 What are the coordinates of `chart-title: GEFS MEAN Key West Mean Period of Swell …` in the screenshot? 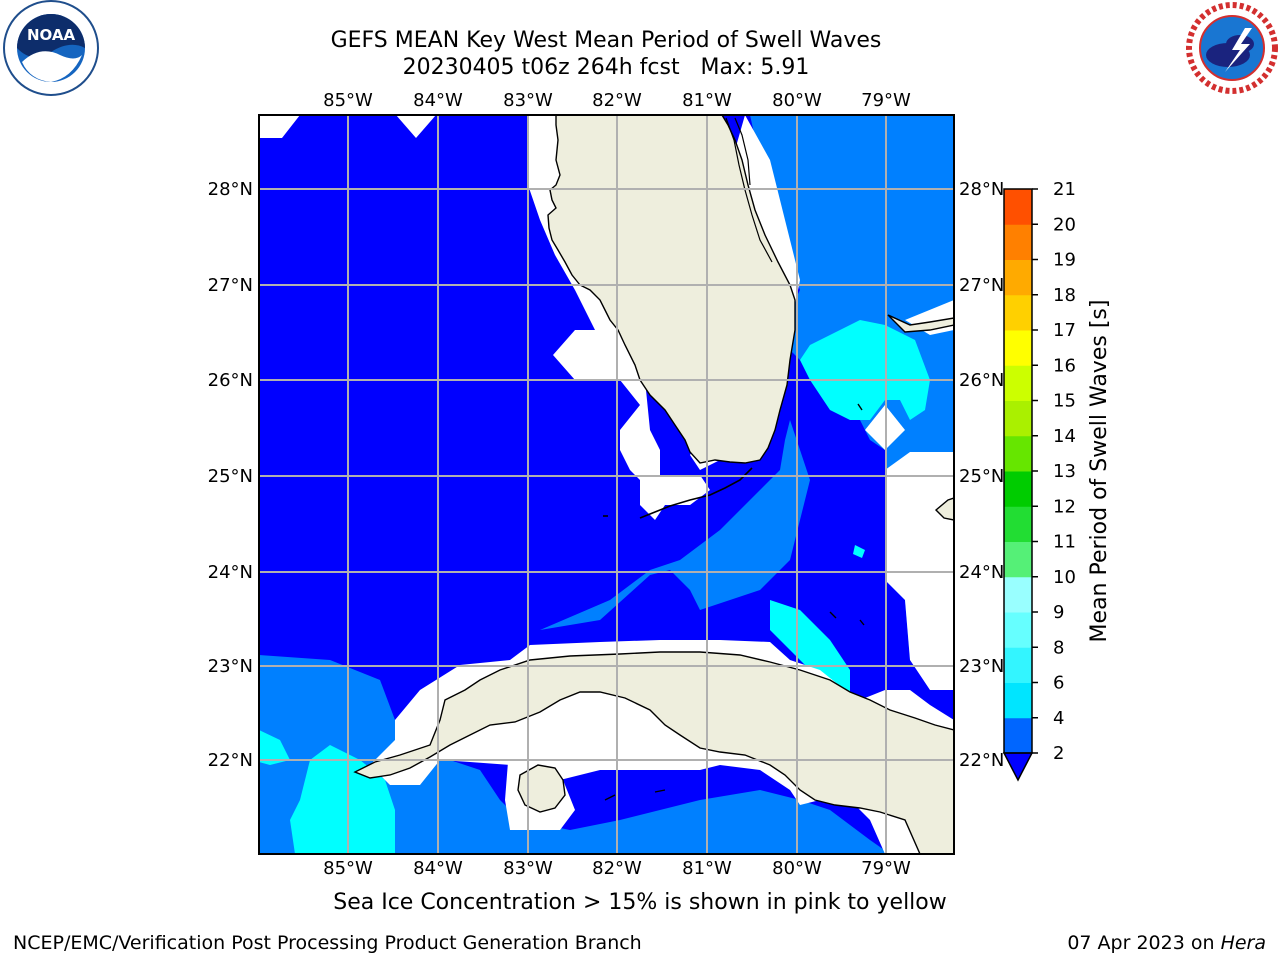 It's located at (606, 40).